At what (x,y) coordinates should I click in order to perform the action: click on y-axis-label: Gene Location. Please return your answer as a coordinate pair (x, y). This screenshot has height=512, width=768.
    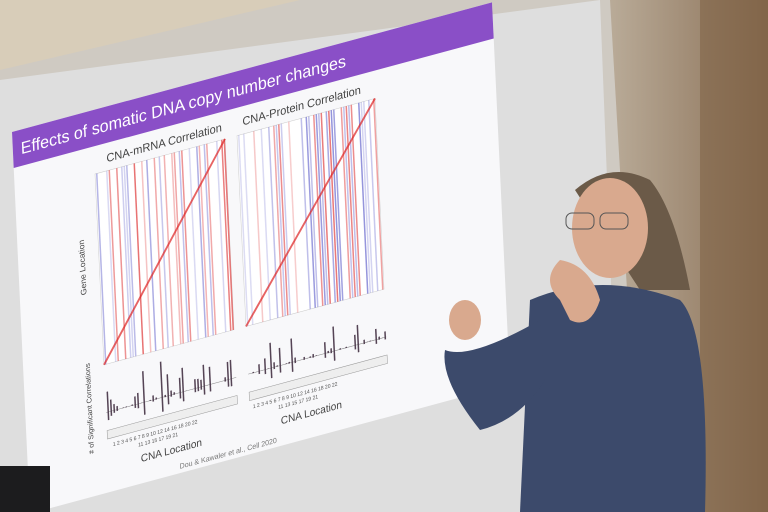
    Looking at the image, I should click on (82, 267).